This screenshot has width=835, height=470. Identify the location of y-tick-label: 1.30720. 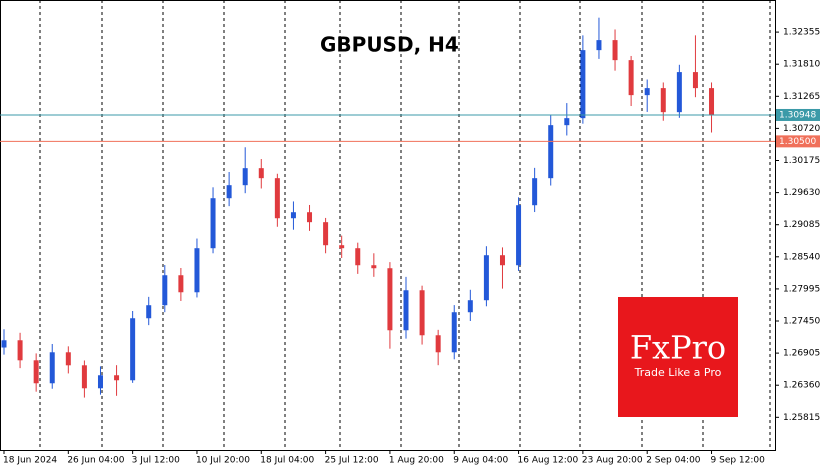
(801, 129).